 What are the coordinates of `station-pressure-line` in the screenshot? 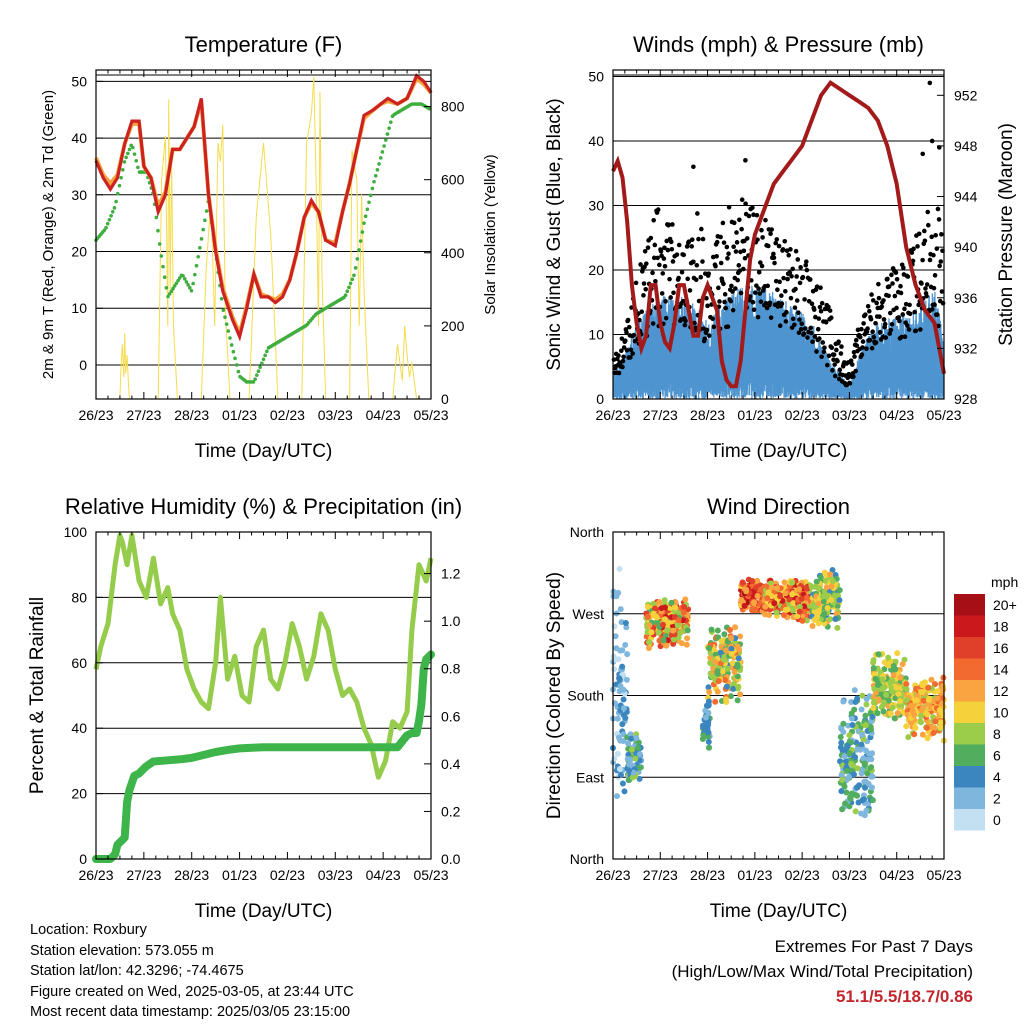 It's located at (778, 234).